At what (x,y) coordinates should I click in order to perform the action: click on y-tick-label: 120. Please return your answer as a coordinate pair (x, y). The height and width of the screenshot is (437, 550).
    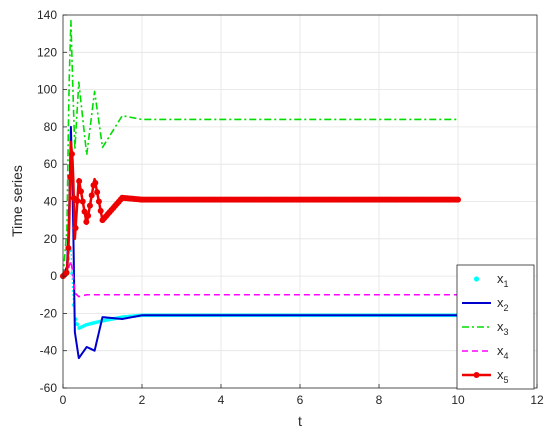
    Looking at the image, I should click on (47, 52).